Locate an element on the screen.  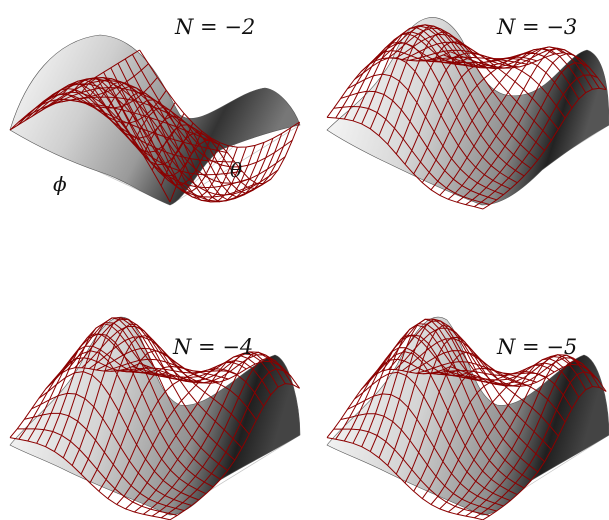
panel-label: N = −3 is located at coordinates (537, 27).